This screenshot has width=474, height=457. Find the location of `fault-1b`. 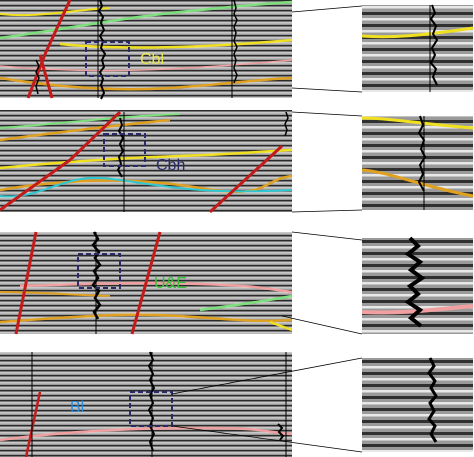

fault-1b is located at coordinates (46, 76).